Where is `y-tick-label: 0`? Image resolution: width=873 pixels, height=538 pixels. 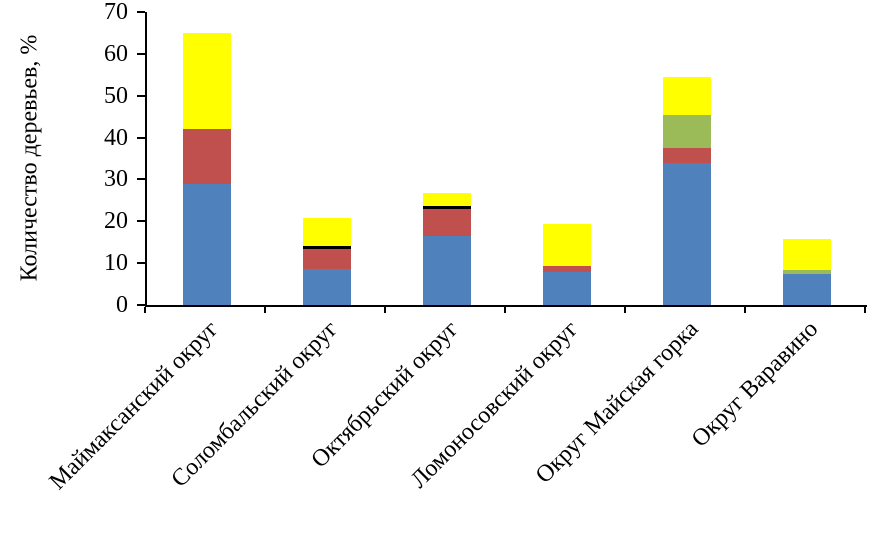
y-tick-label: 0 is located at coordinates (122, 305).